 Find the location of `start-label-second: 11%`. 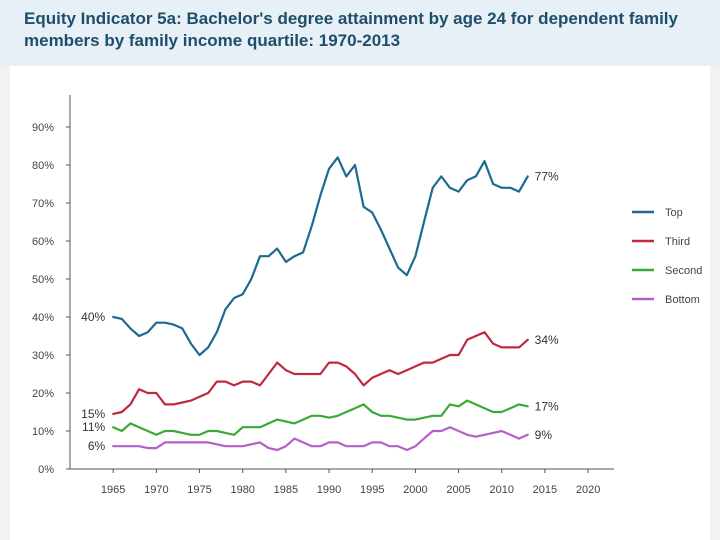

start-label-second: 11% is located at coordinates (93, 427).